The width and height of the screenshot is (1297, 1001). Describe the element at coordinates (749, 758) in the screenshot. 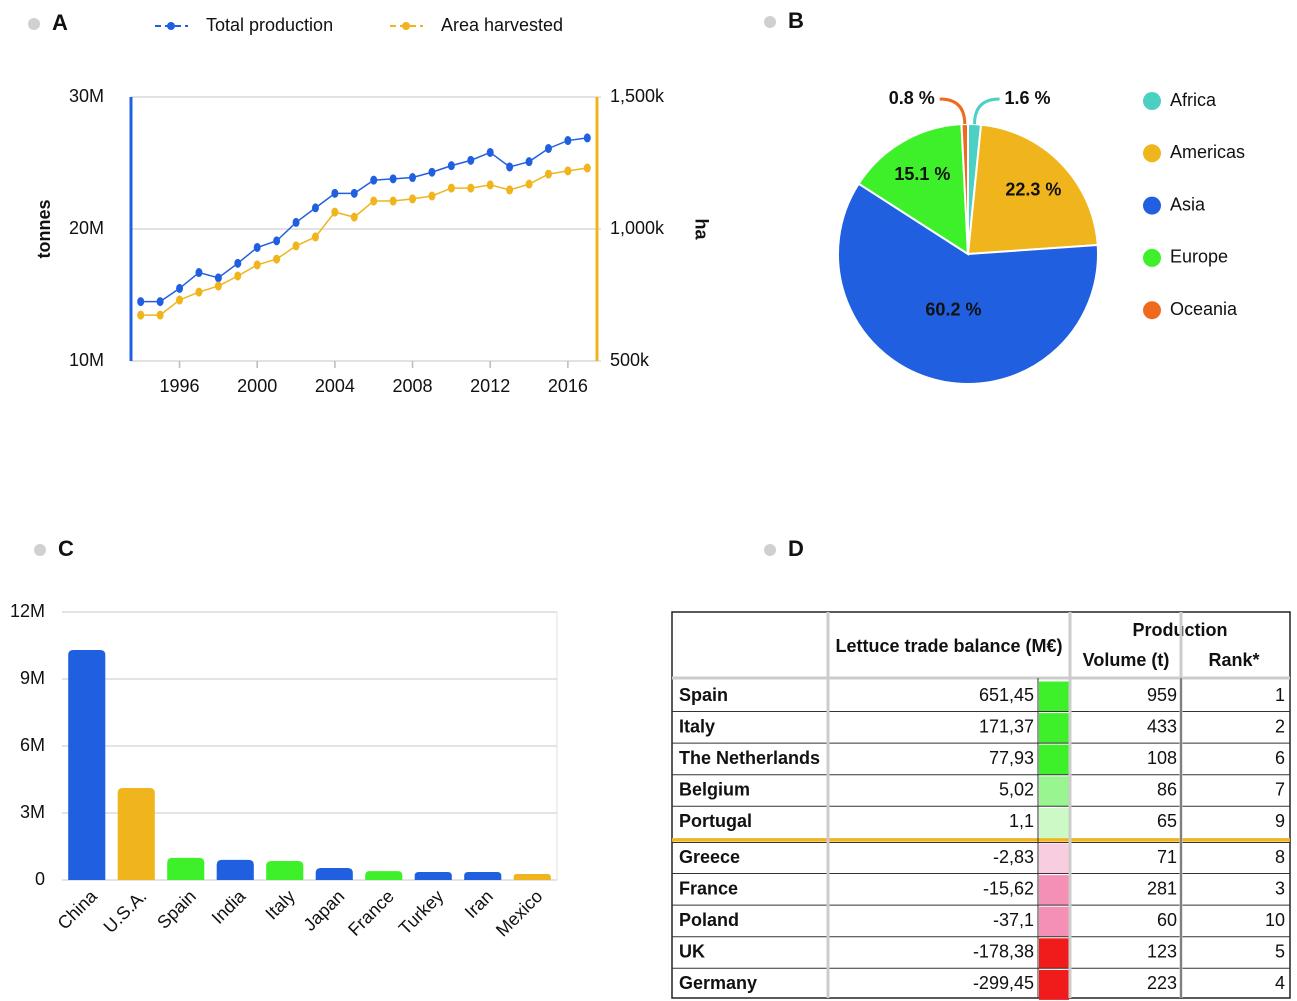

I see `row-label: The Netherlands` at that location.